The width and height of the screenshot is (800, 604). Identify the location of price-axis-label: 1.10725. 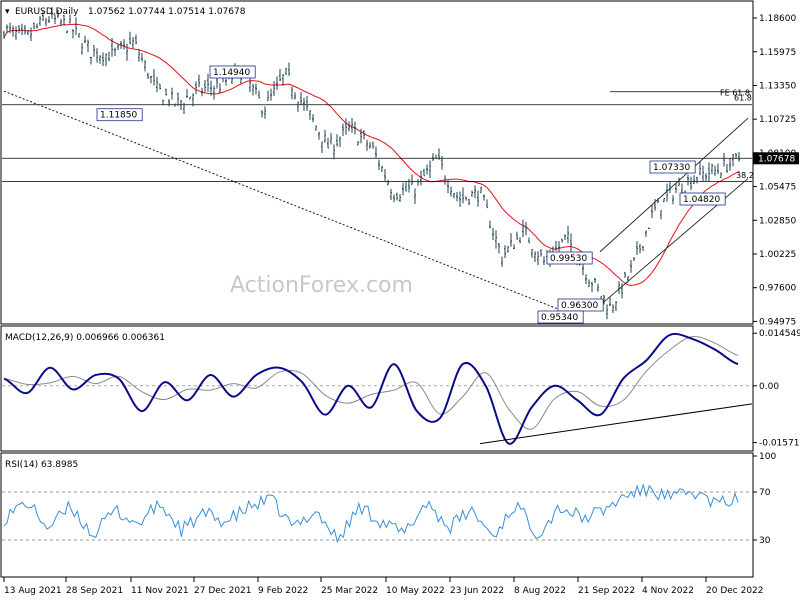
(777, 120).